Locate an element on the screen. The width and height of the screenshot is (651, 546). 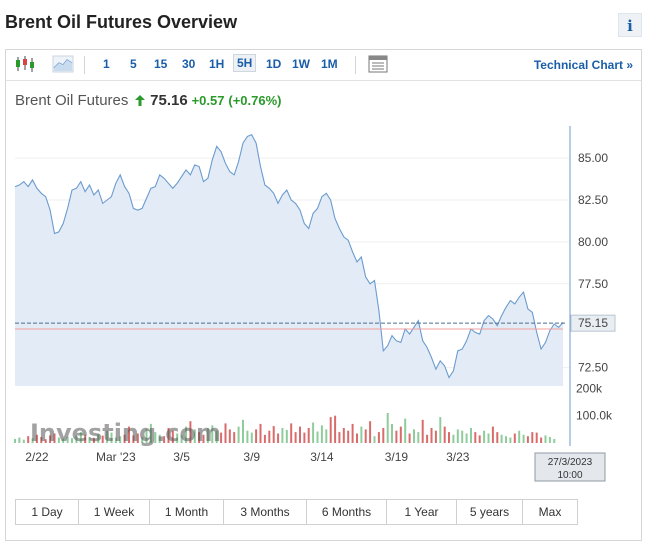
date-tag-date: 27/3/2023 is located at coordinates (570, 462).